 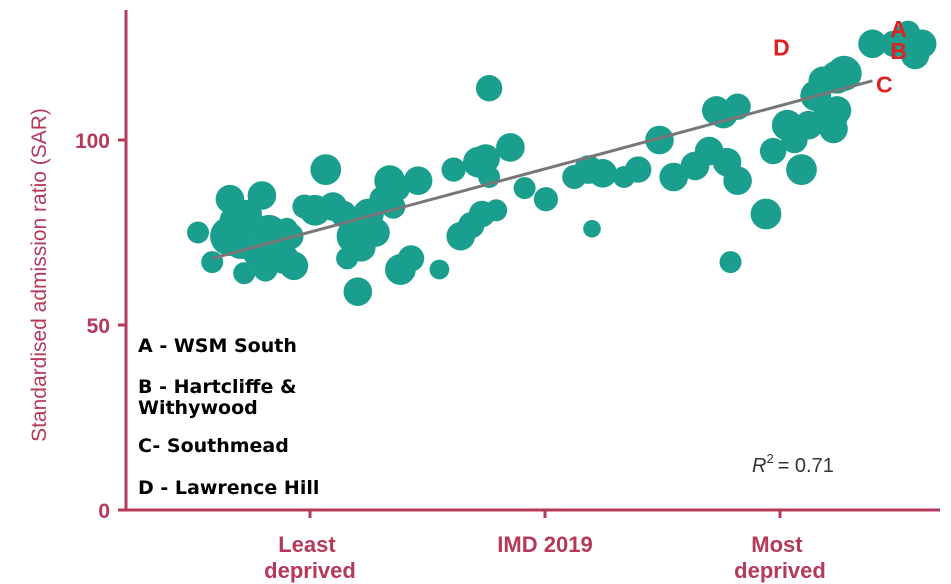 I want to click on x-tick-label-line: IMD 2019, so click(x=544, y=544).